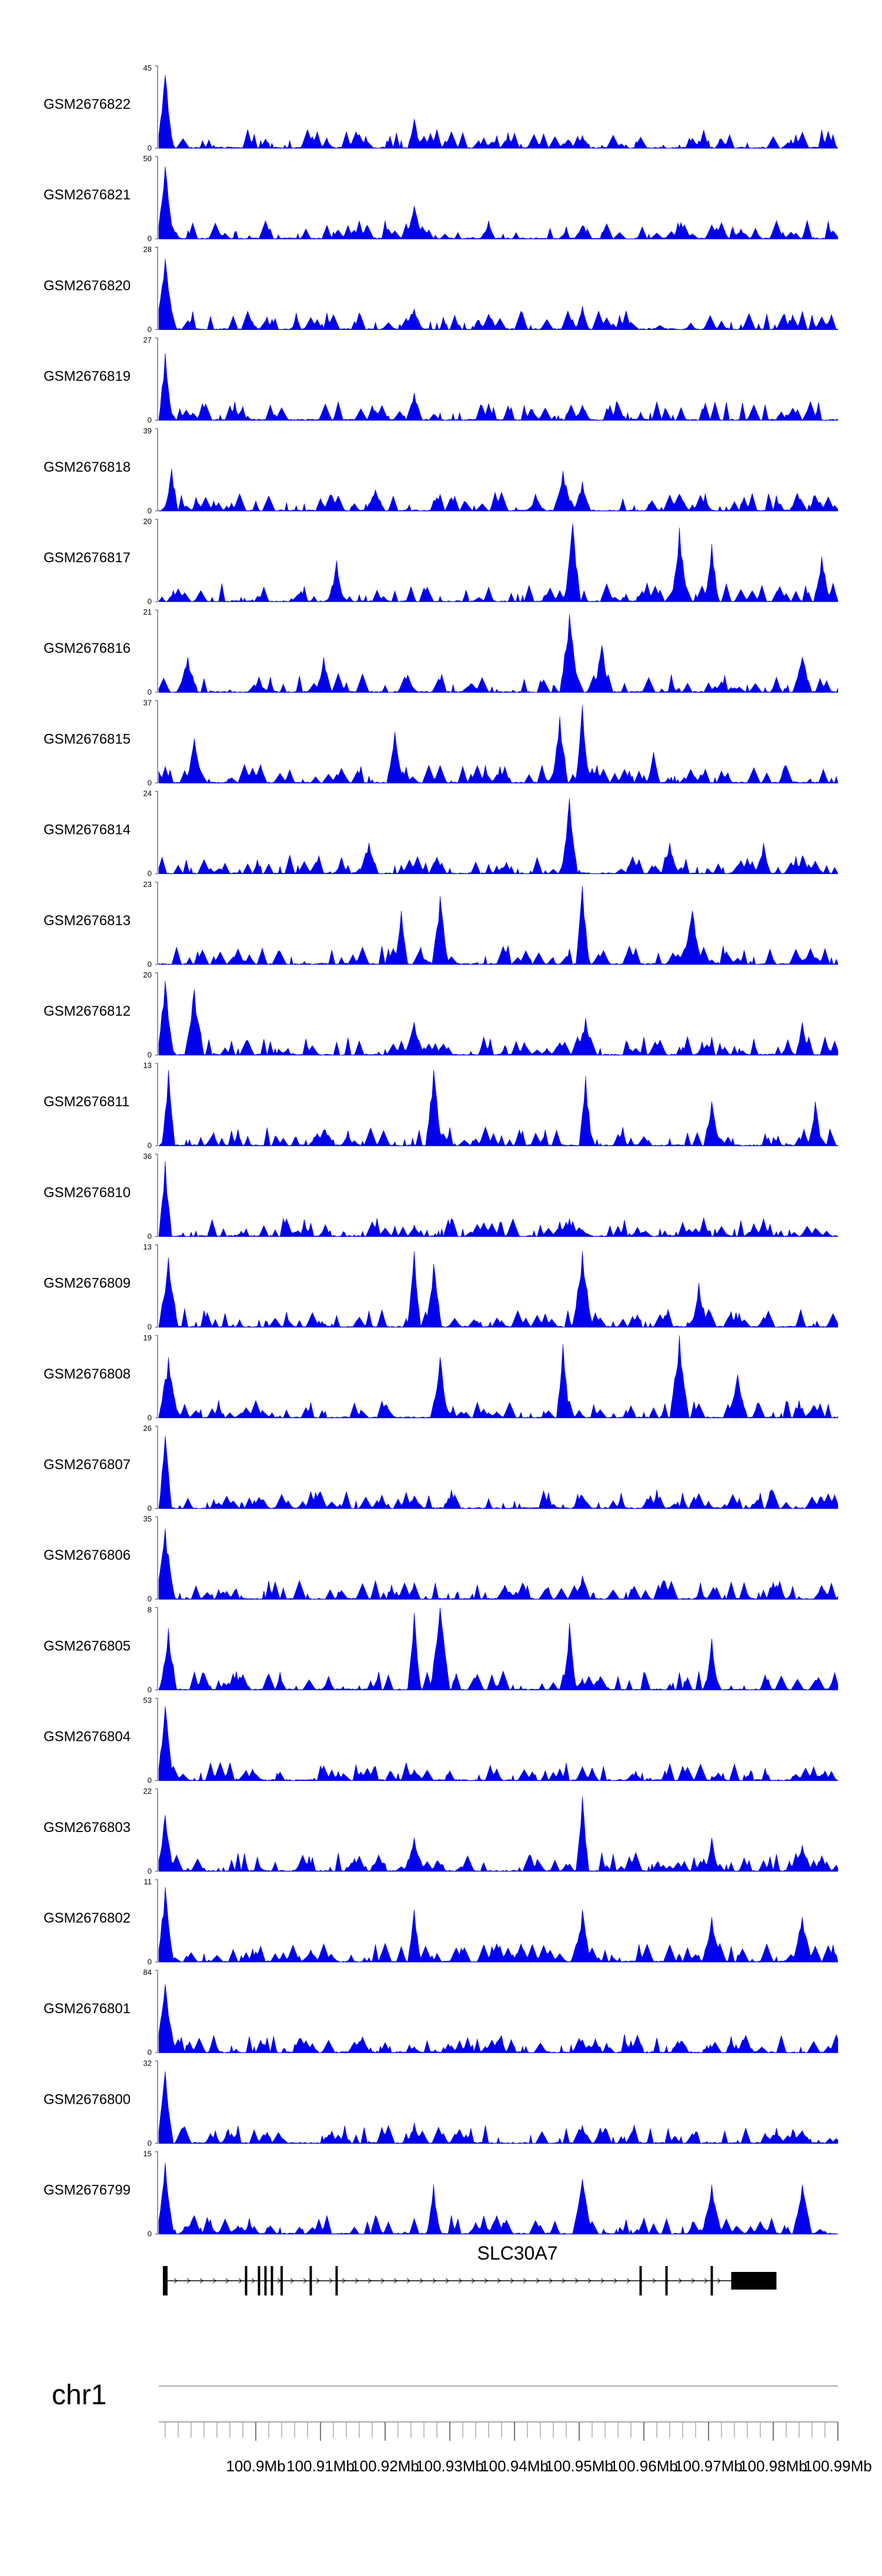 The width and height of the screenshot is (882, 2576). What do you see at coordinates (87, 1555) in the screenshot?
I see `track-label: GSM2676806` at bounding box center [87, 1555].